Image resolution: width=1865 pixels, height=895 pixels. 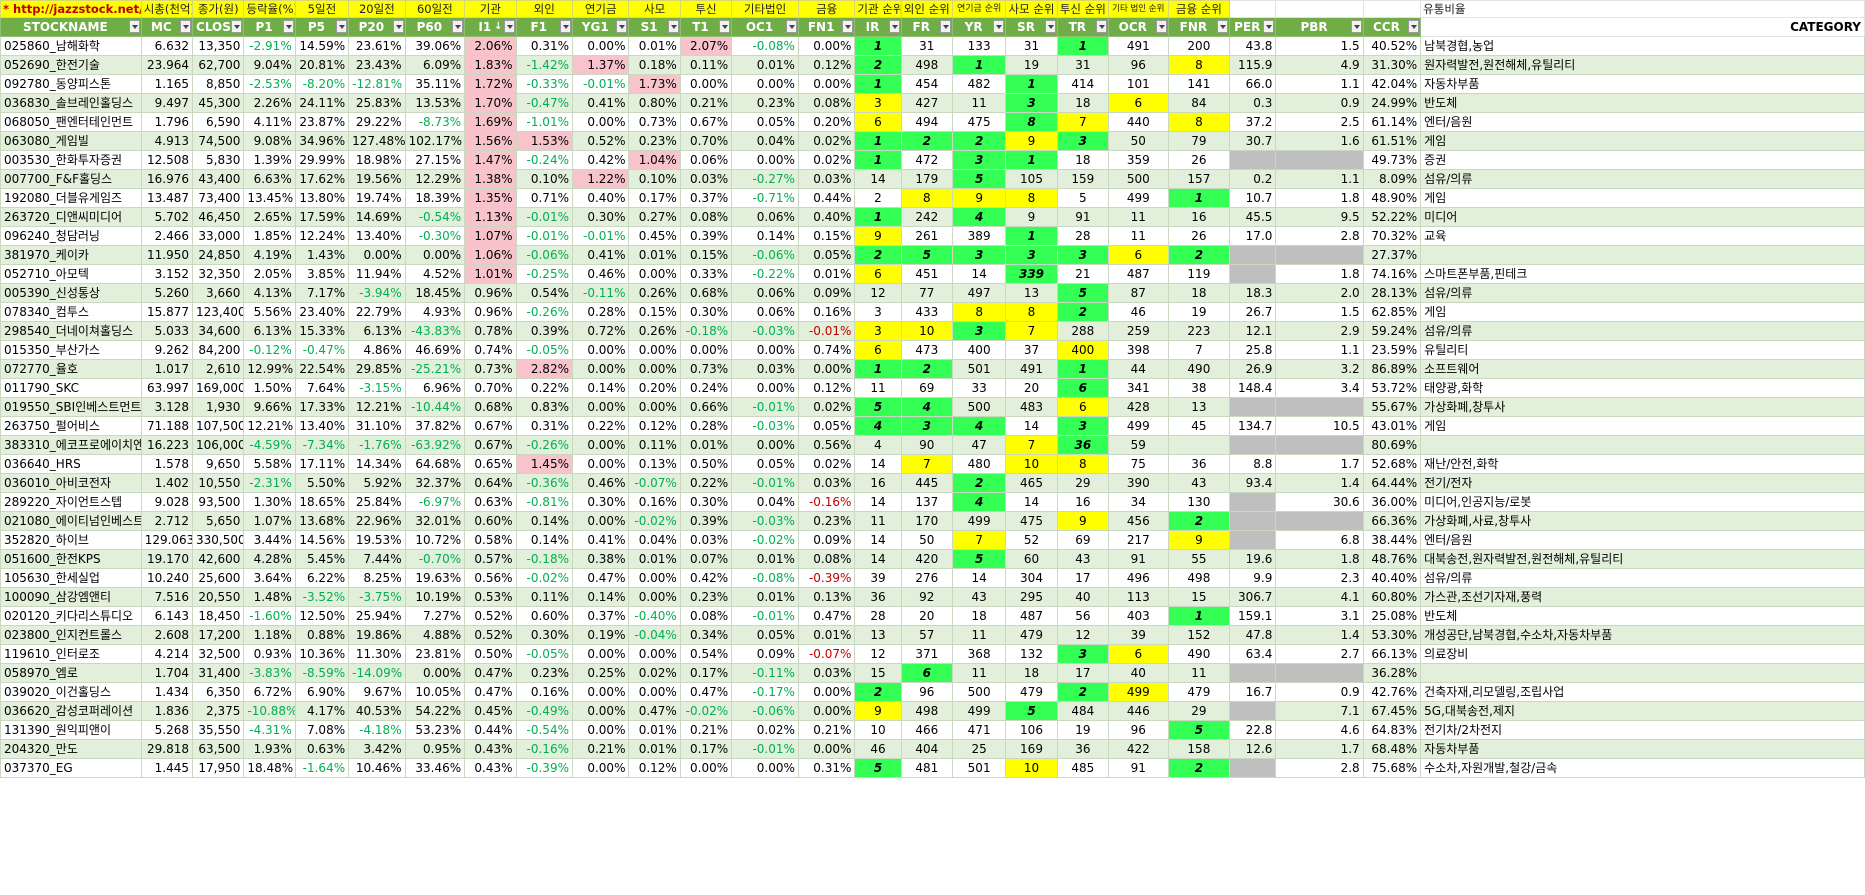 What do you see at coordinates (765, 198) in the screenshot?
I see `cell-oc1: -0.71%` at bounding box center [765, 198].